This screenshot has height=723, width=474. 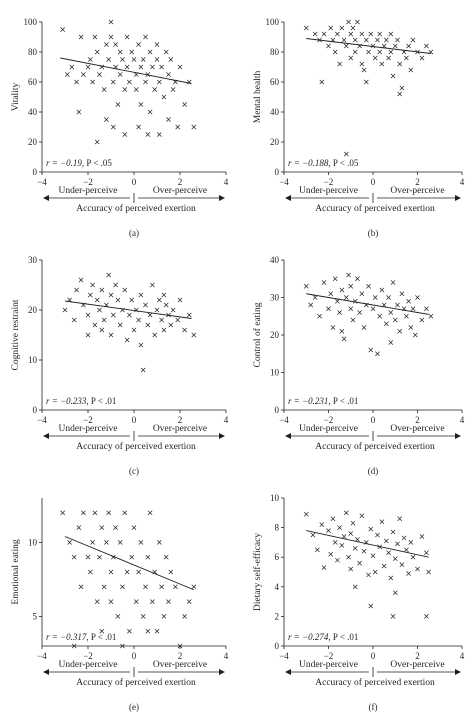 I want to click on y-tick-label: 40, so click(x=275, y=260).